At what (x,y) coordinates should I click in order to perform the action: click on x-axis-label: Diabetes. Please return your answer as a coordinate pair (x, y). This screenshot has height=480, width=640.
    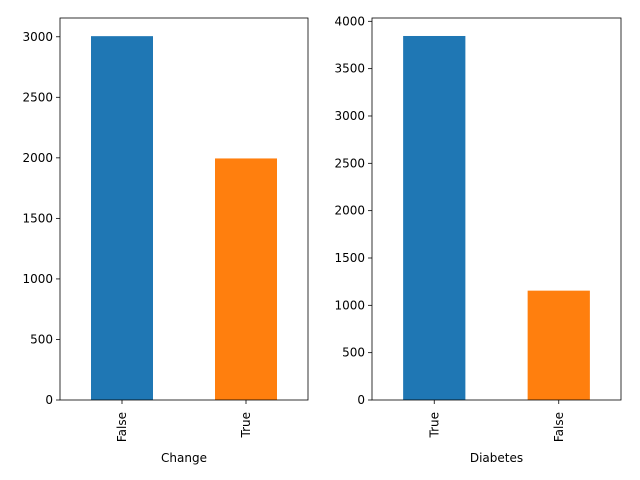
    Looking at the image, I should click on (496, 458).